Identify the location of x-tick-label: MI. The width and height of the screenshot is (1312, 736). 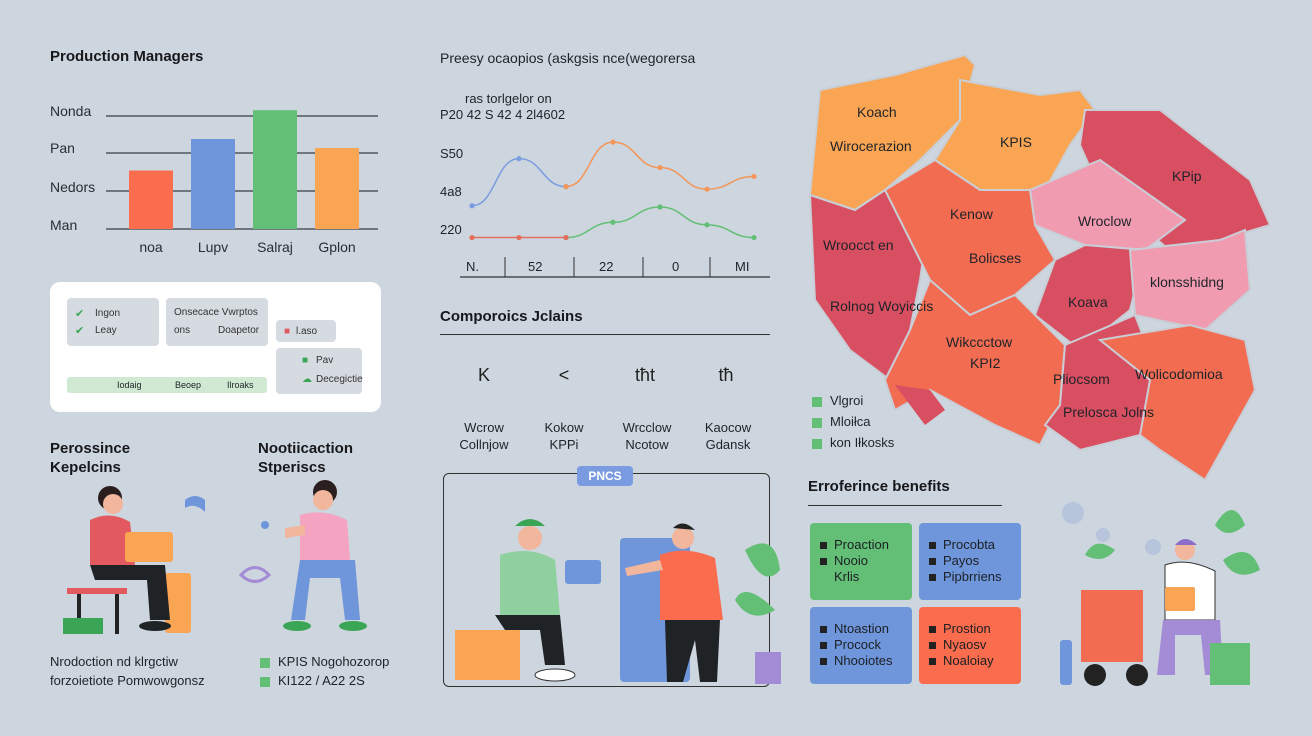
(742, 266).